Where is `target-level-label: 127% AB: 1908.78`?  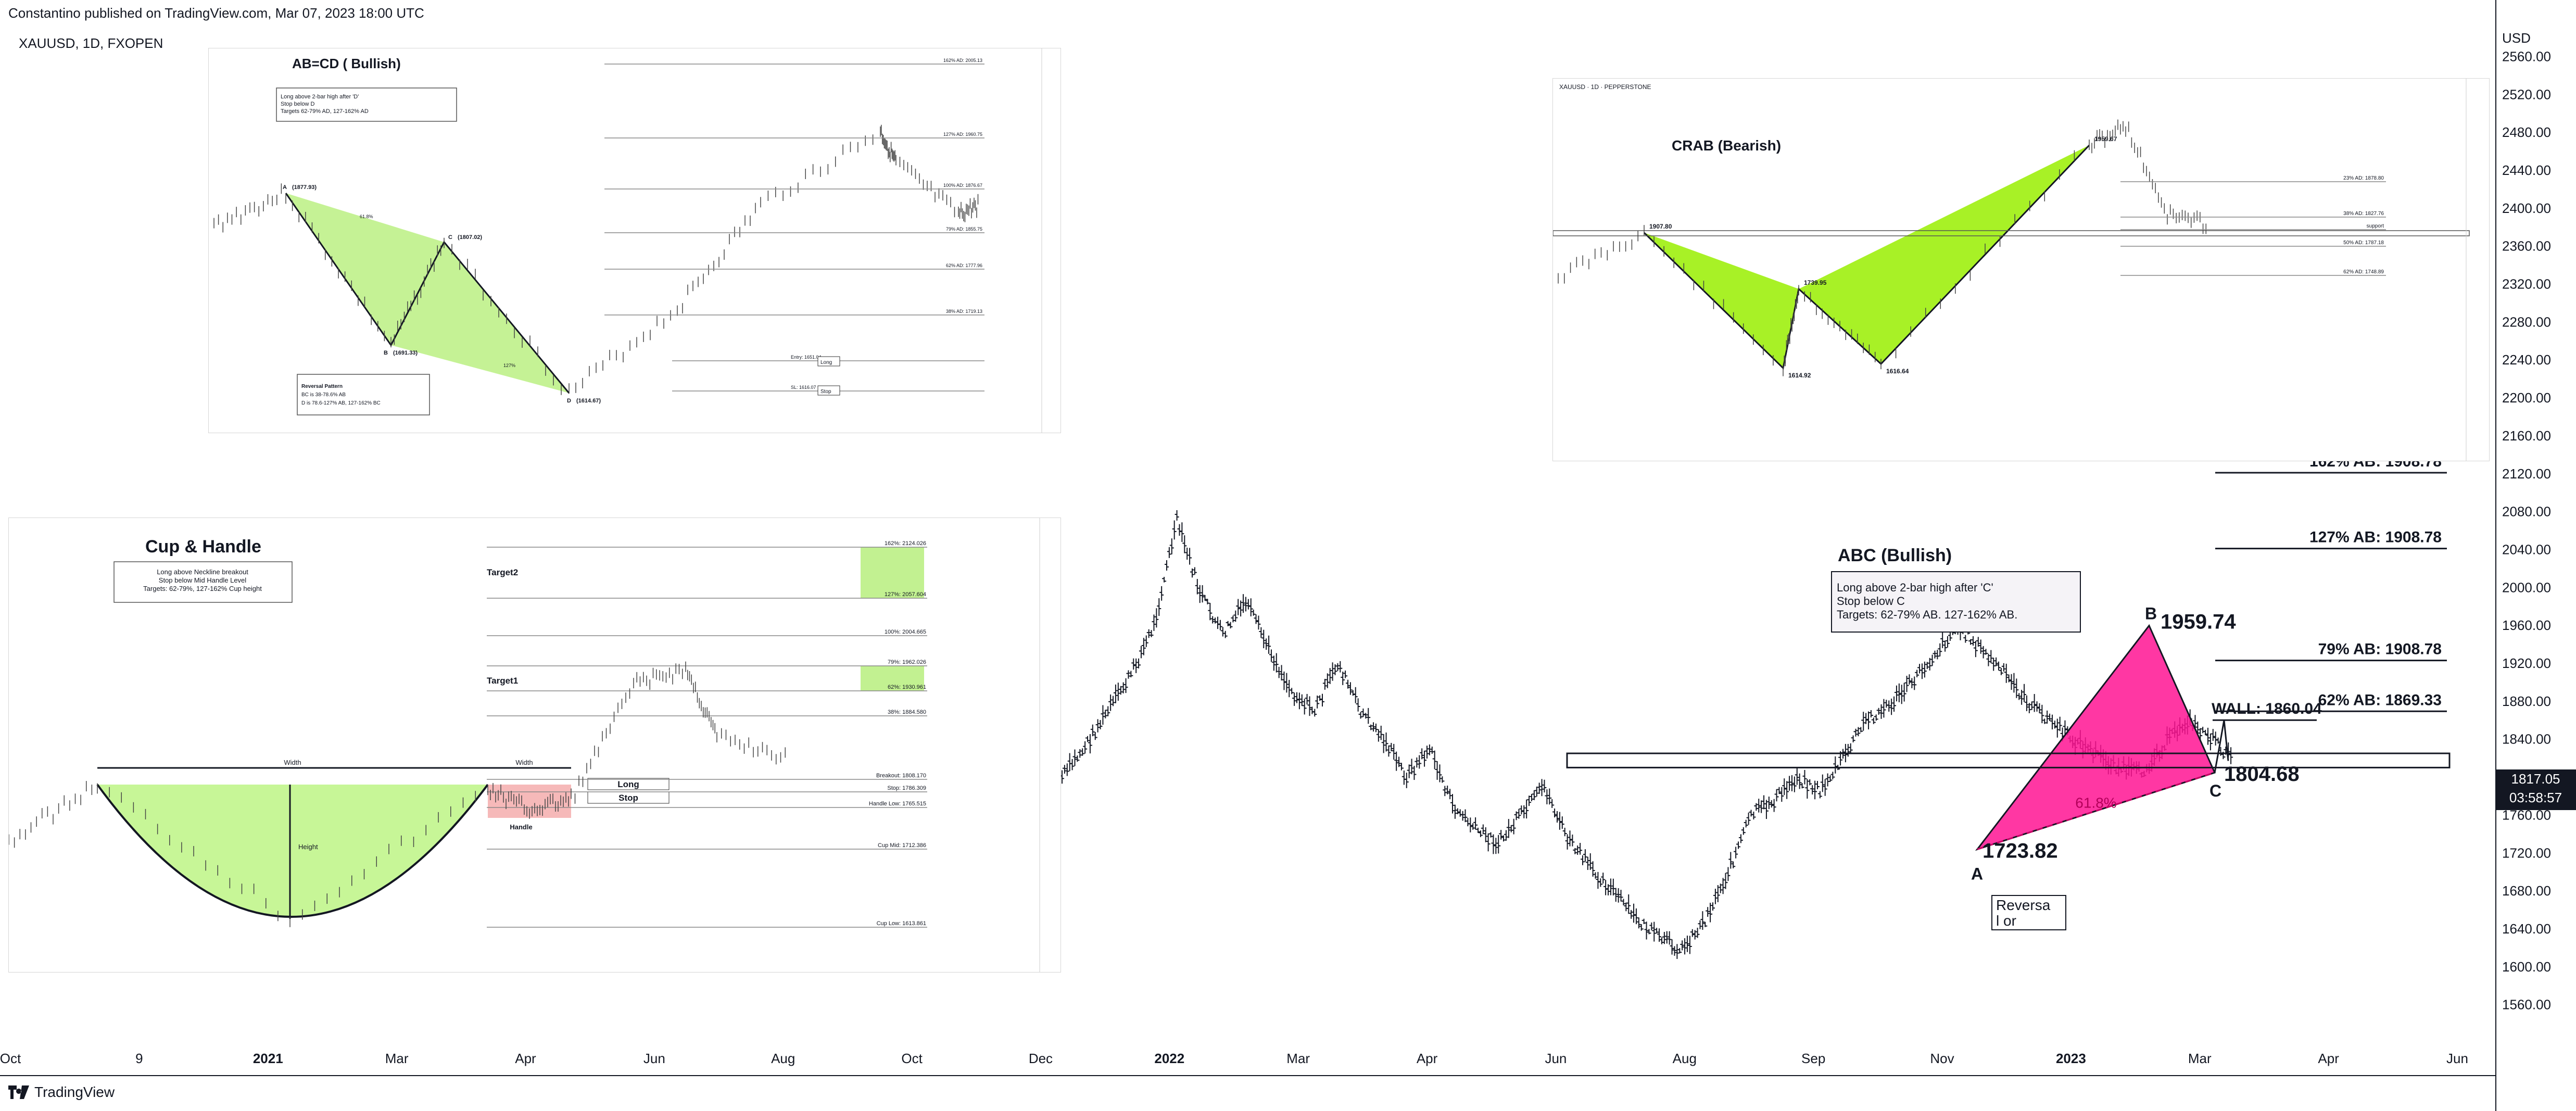
target-level-label: 127% AB: 1908.78 is located at coordinates (2375, 537).